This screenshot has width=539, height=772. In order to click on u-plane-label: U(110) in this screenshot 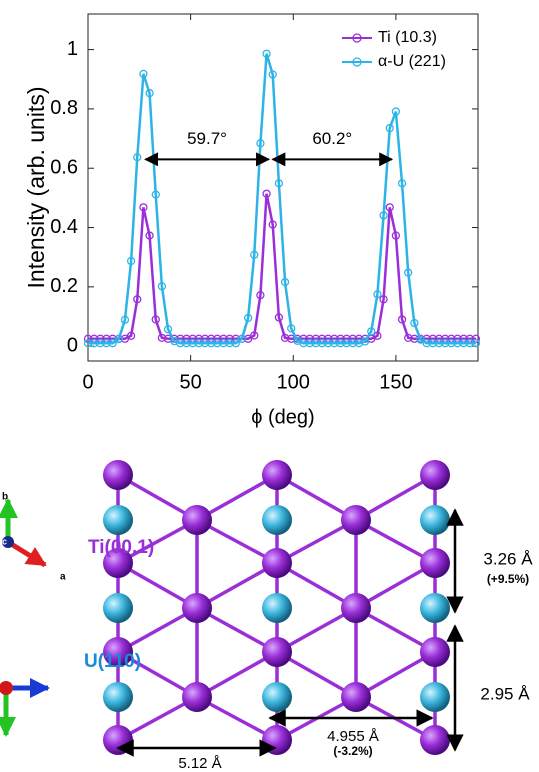, I will do `click(112, 661)`.